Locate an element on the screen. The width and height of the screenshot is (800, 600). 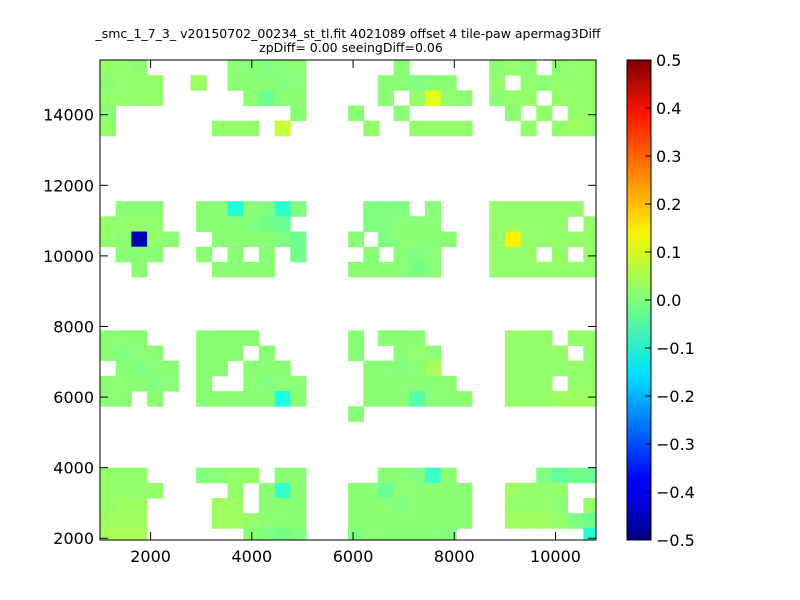
y-tick-label: 6000 is located at coordinates (73, 397).